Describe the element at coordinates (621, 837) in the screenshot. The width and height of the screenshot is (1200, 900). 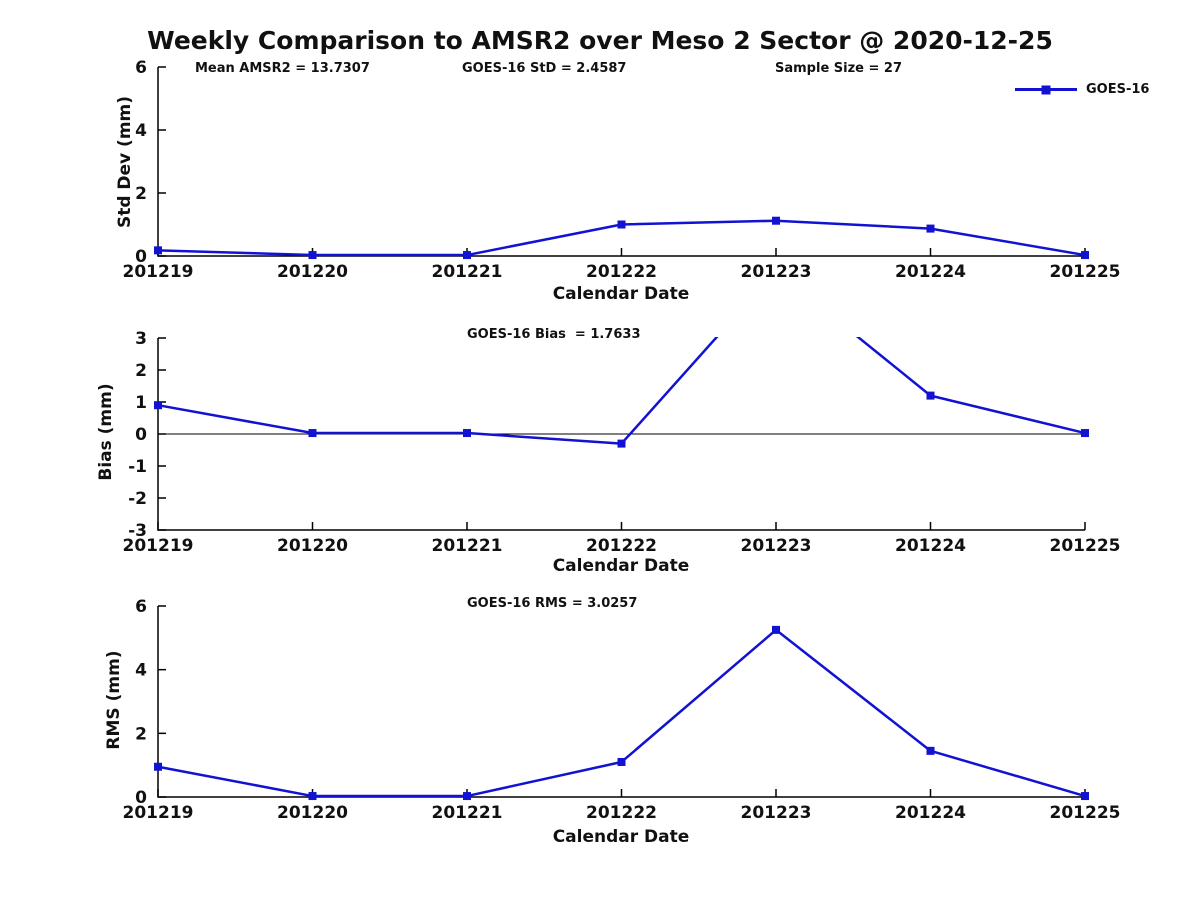
I see `rms-x-axis-label: Calendar Date` at that location.